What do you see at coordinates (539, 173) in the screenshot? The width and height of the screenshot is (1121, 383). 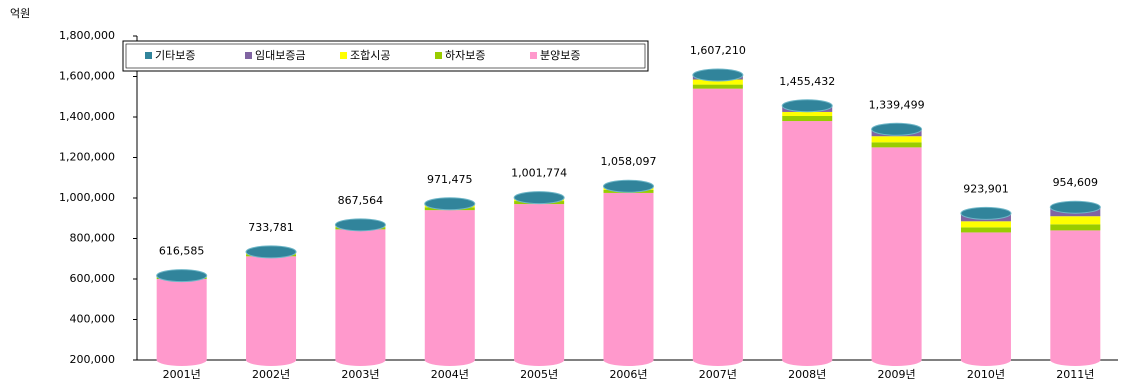 I see `data-label: 1,001,774` at bounding box center [539, 173].